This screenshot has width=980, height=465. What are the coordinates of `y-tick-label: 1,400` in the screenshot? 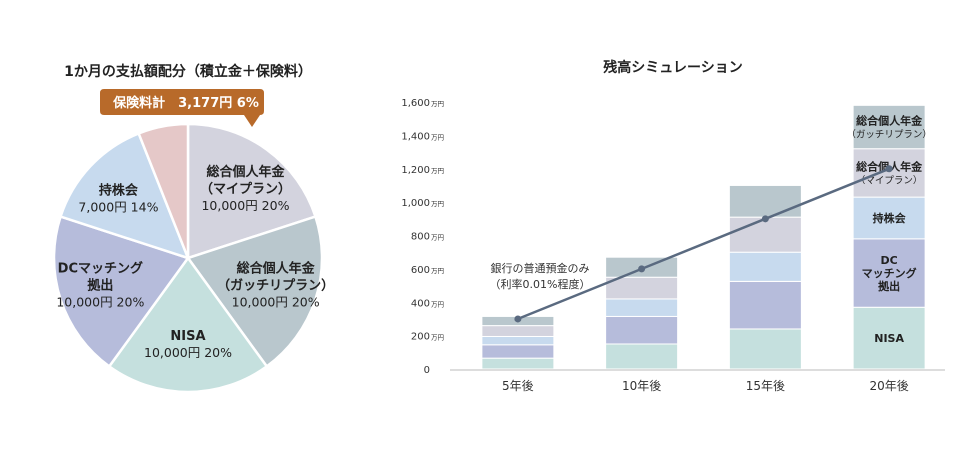 It's located at (415, 136).